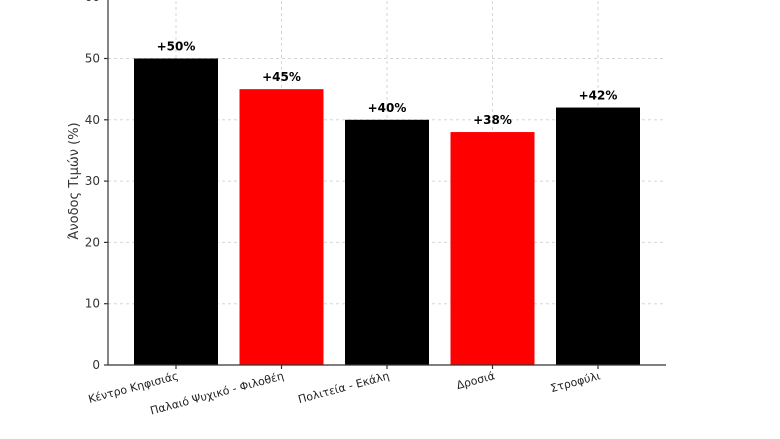  I want to click on data-labels: +50% +45% +40% +38% +42%, so click(387, 84).